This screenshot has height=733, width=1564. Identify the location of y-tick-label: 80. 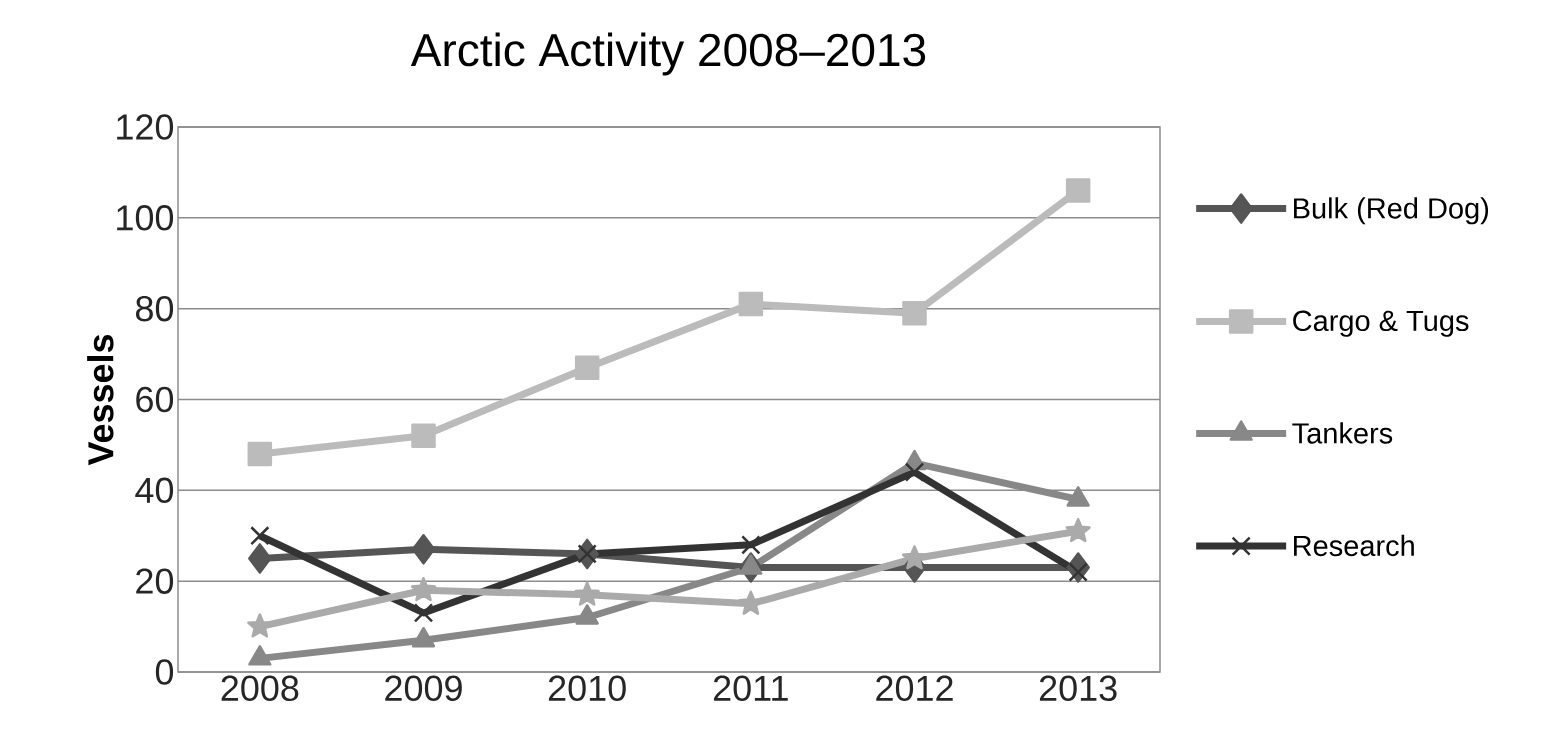
(155, 308).